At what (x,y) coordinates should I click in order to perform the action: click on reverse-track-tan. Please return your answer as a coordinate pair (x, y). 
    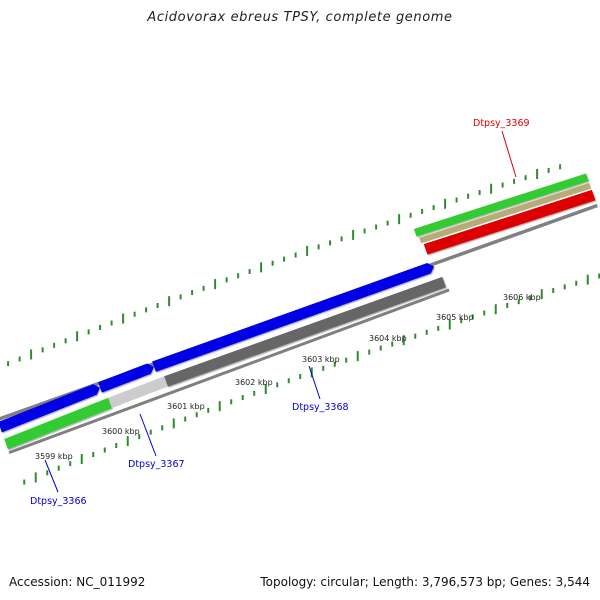
    Looking at the image, I should click on (505, 213).